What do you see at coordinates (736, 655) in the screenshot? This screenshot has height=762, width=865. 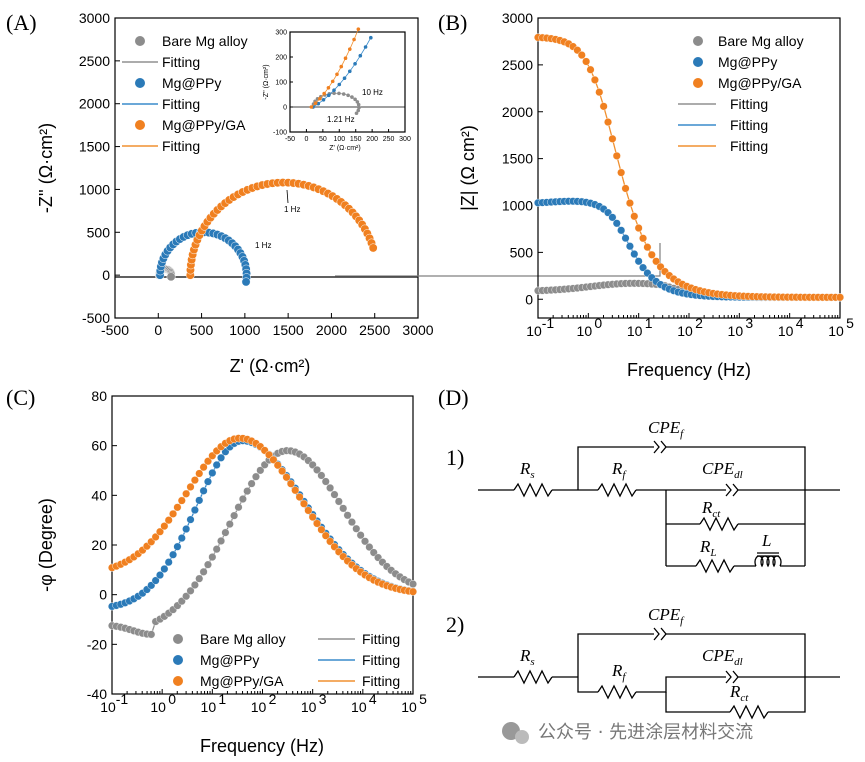 I see `c2-wire-top-right` at bounding box center [736, 655].